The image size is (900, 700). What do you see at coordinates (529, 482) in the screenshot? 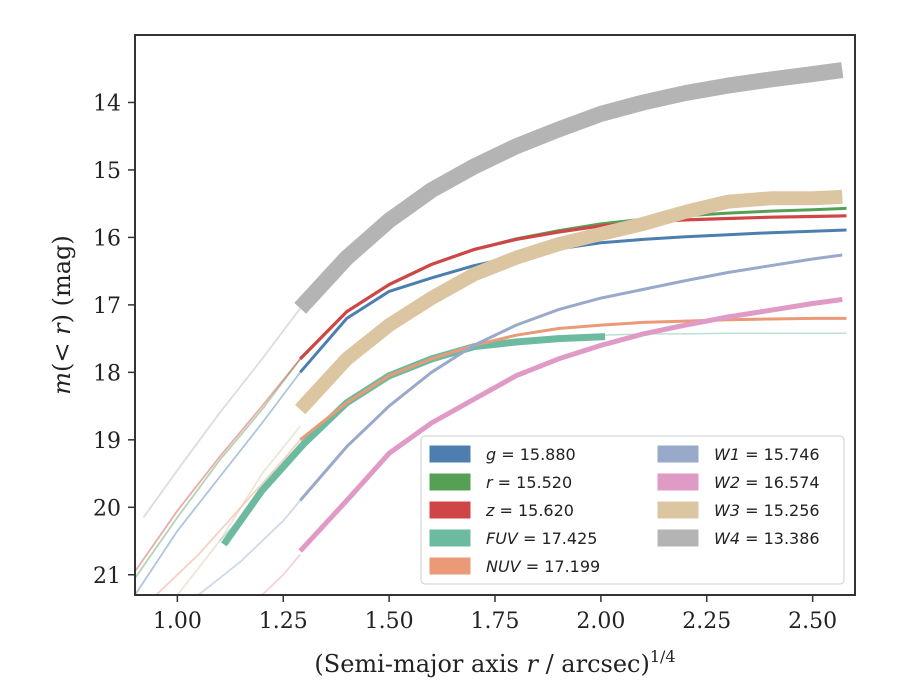
I see `legend-label-r: r = 15.520` at bounding box center [529, 482].